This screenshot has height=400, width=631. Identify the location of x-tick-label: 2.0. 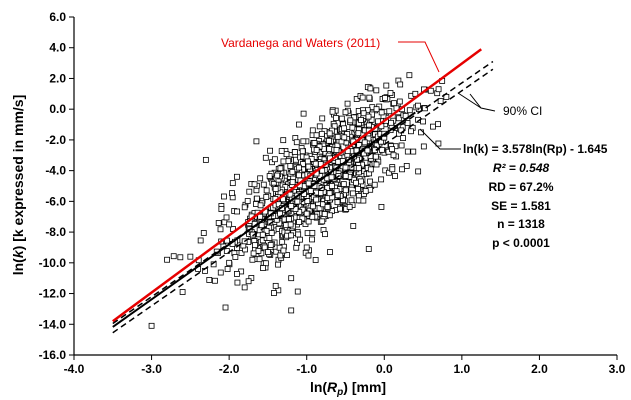
(539, 369).